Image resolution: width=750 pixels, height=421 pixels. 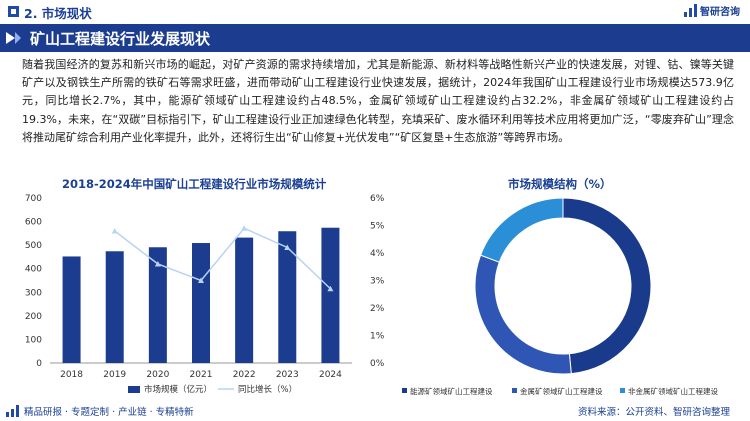 I want to click on section-title: 2. 市场现状, so click(x=58, y=13).